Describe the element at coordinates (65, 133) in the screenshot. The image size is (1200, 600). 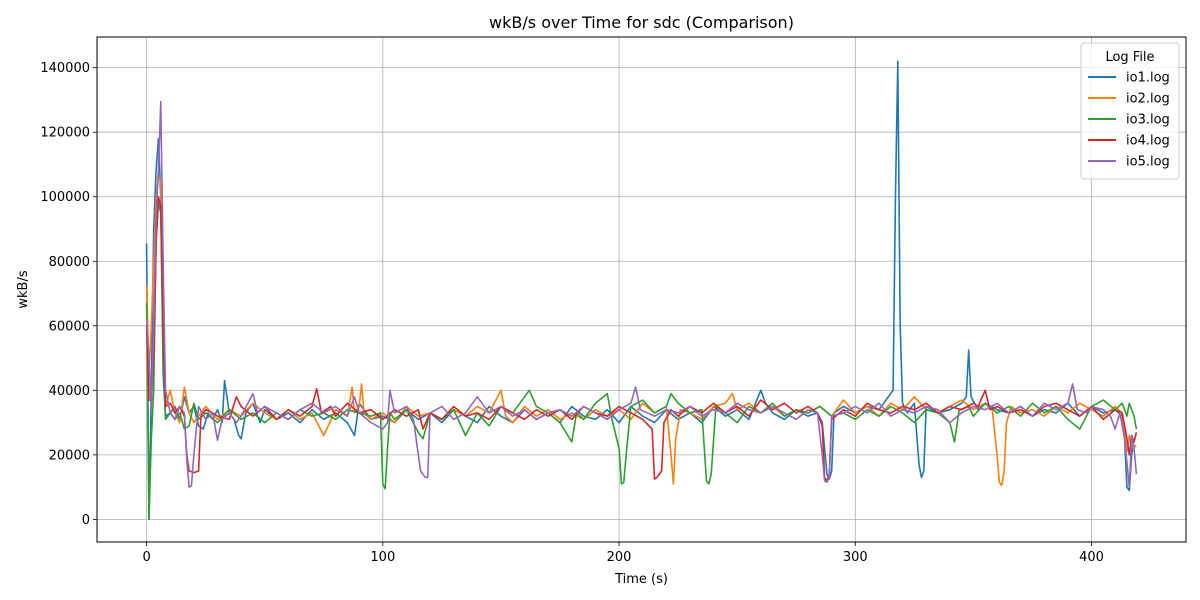
I see `y-tick-label: 120000` at that location.